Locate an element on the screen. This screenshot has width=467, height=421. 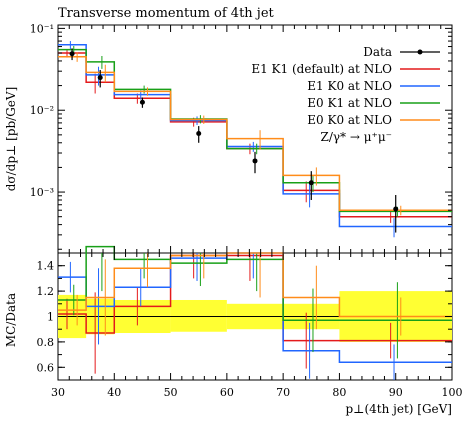
x-tick-label: 90 is located at coordinates (396, 392).